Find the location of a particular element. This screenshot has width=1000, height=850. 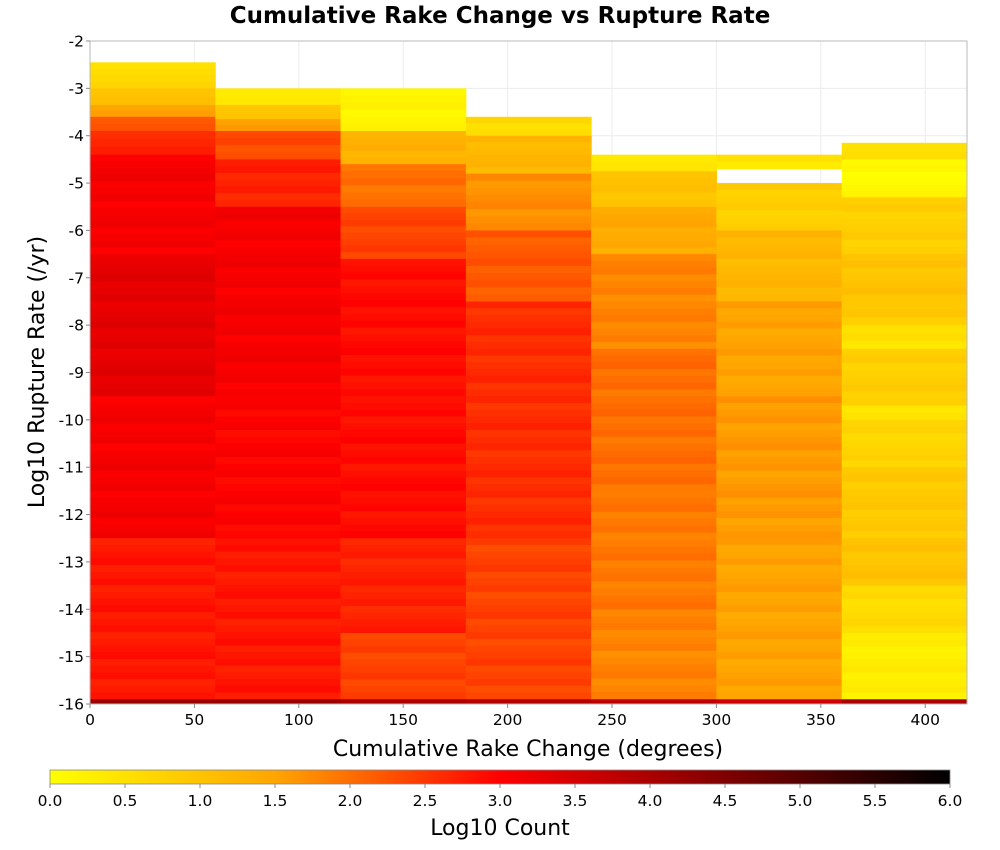

y-tick-label: -13 is located at coordinates (71, 562).